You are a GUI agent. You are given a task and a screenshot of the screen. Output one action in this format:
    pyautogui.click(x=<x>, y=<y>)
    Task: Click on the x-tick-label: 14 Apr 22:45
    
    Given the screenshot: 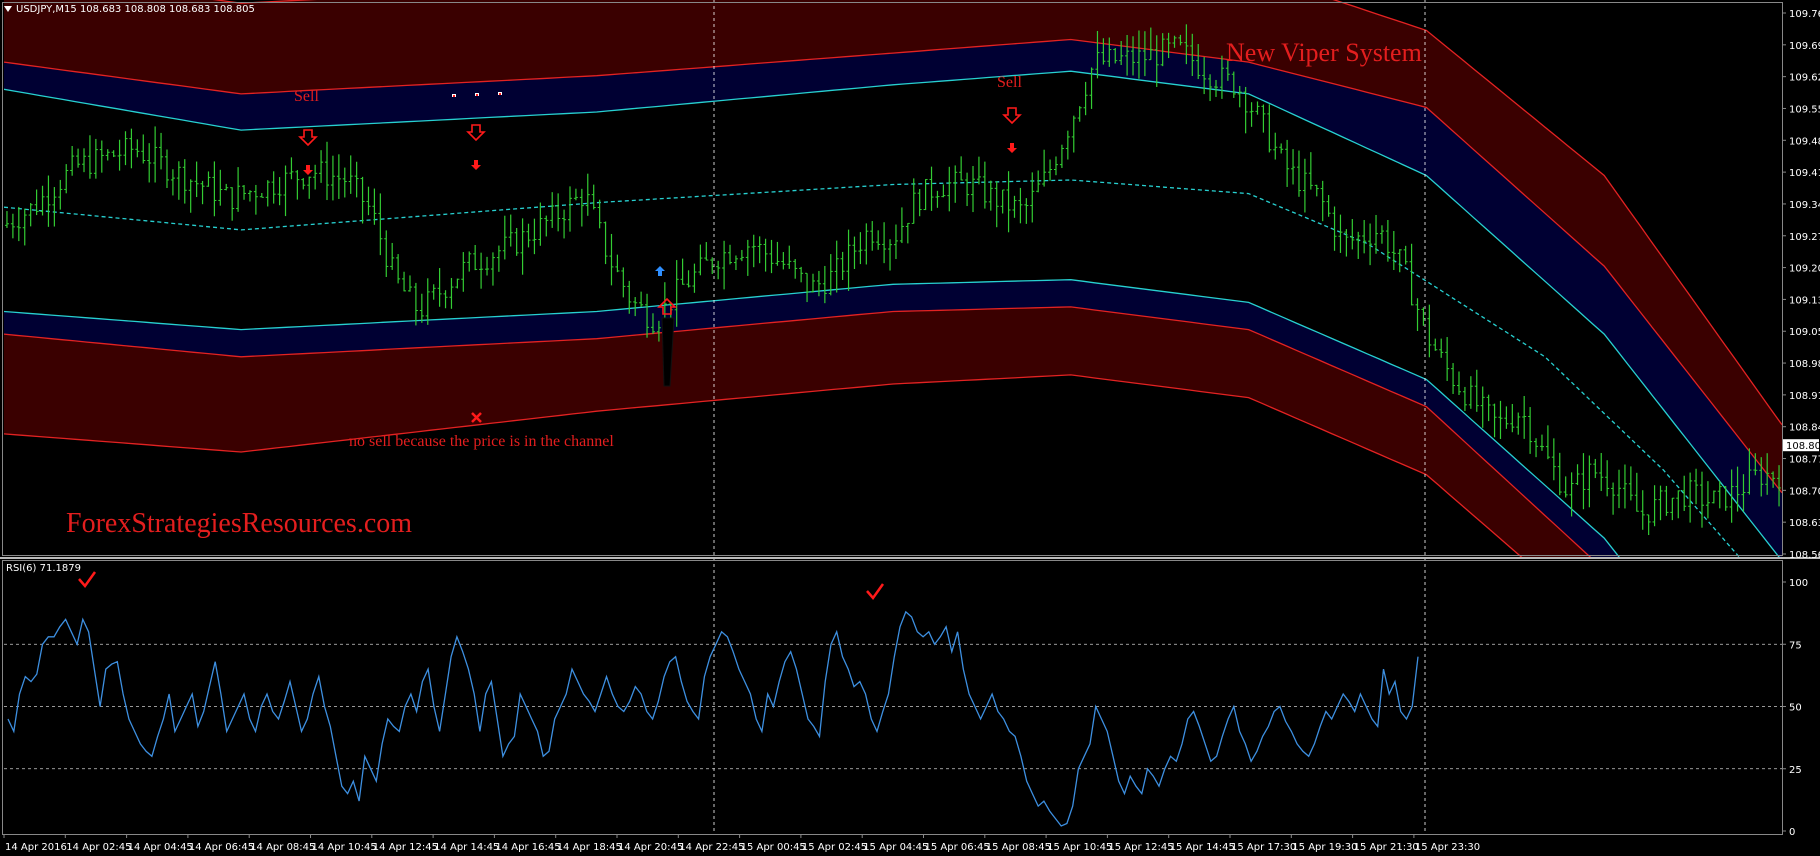 What is the action you would take?
    pyautogui.click(x=711, y=847)
    